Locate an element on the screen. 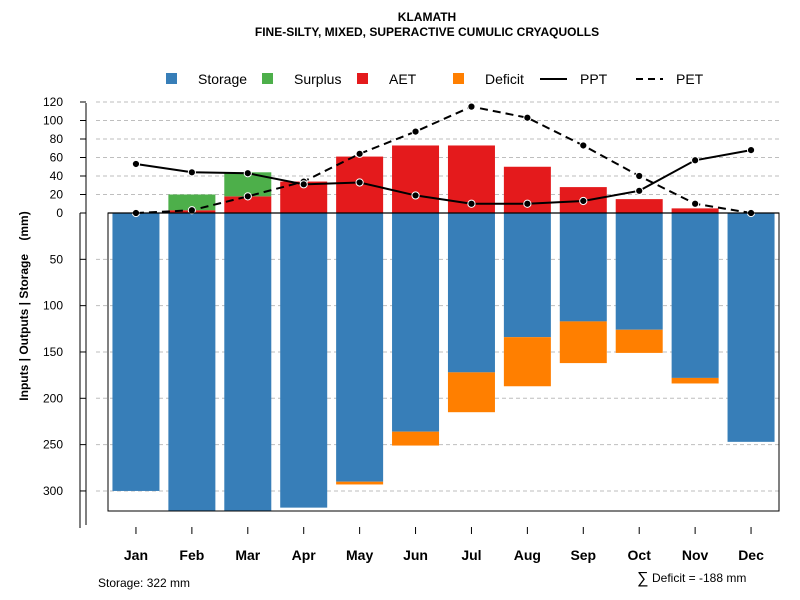 Image resolution: width=800 pixels, height=600 pixels. y-tick-label: 0 is located at coordinates (59, 213).